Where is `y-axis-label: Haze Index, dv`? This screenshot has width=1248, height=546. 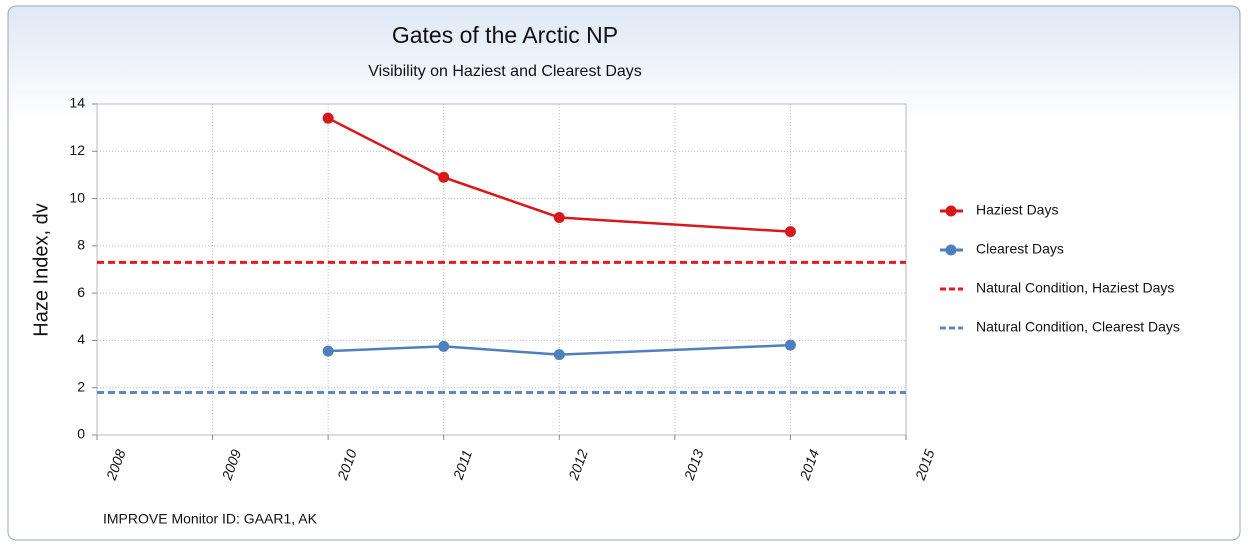
y-axis-label: Haze Index, dv is located at coordinates (41, 269).